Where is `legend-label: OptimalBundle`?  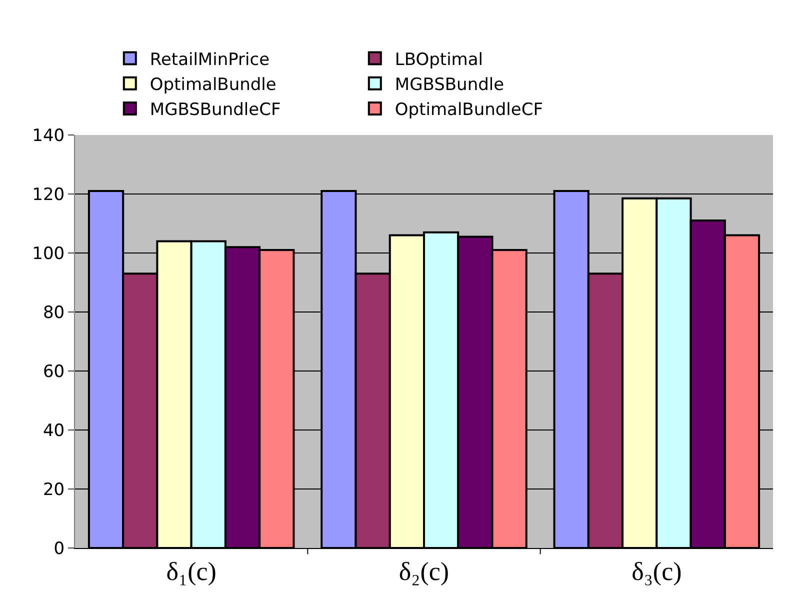
legend-label: OptimalBundle is located at coordinates (213, 85).